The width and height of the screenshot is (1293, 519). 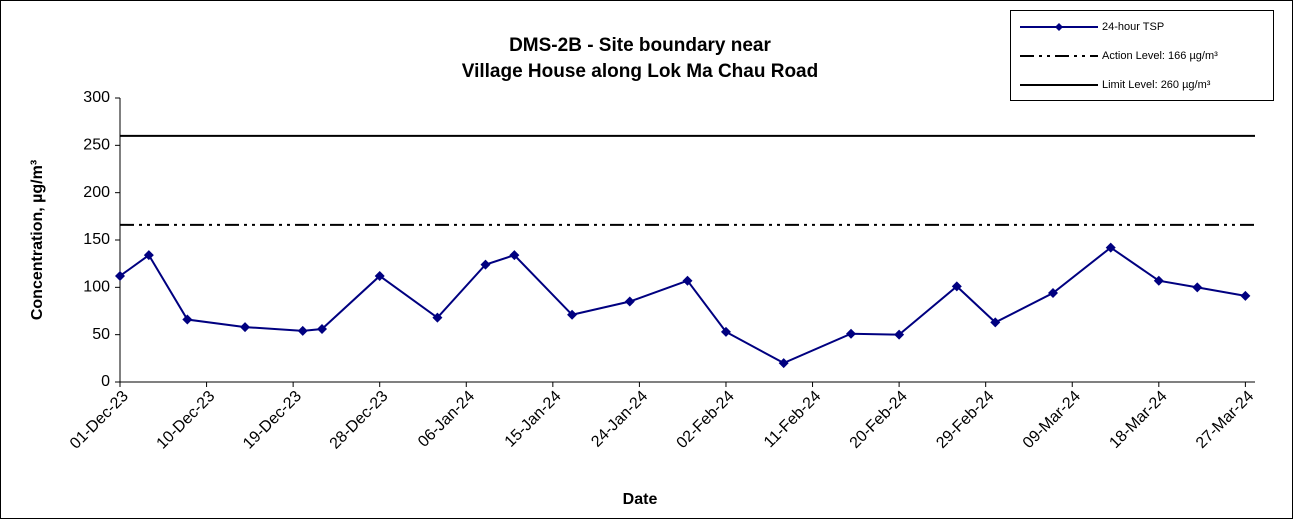 What do you see at coordinates (1133, 27) in the screenshot?
I see `legend-label: 24-hour TSP` at bounding box center [1133, 27].